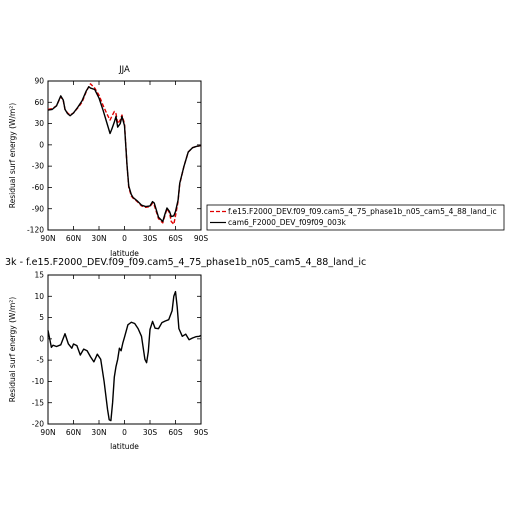 The image size is (514, 514). What do you see at coordinates (41, 144) in the screenshot?
I see `top-y-tick-label: 0` at bounding box center [41, 144].